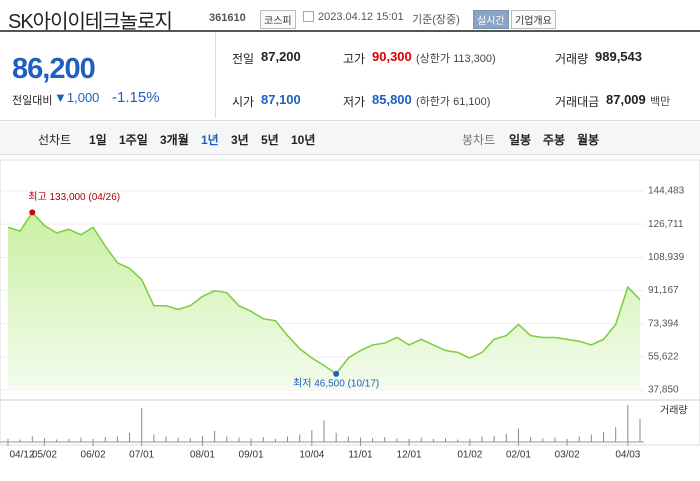  Describe the element at coordinates (663, 356) in the screenshot. I see `y-tick-label: 55,622` at that location.